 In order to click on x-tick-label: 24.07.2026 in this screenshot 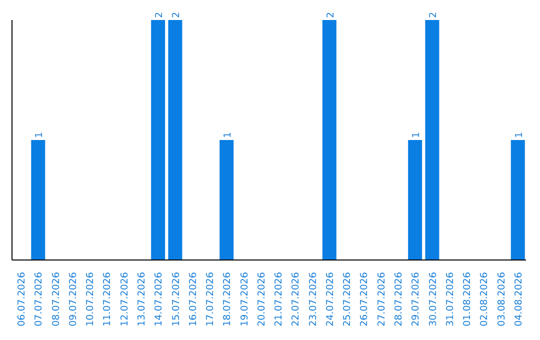, I will do `click(330, 299)`.